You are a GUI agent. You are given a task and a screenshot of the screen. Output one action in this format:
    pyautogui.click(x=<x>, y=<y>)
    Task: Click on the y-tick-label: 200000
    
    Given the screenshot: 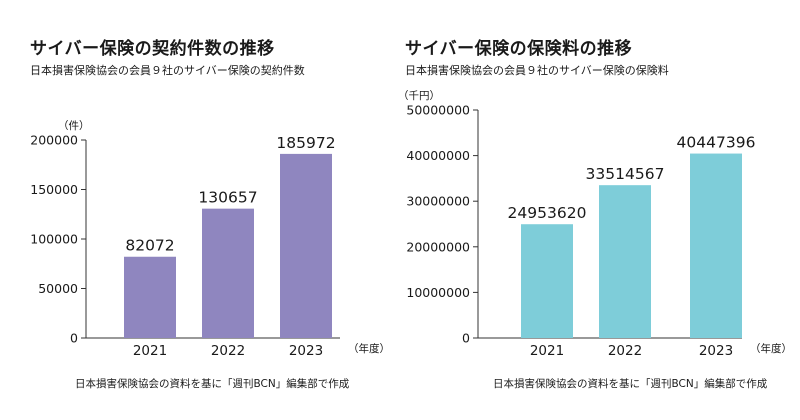 What is the action you would take?
    pyautogui.click(x=54, y=140)
    